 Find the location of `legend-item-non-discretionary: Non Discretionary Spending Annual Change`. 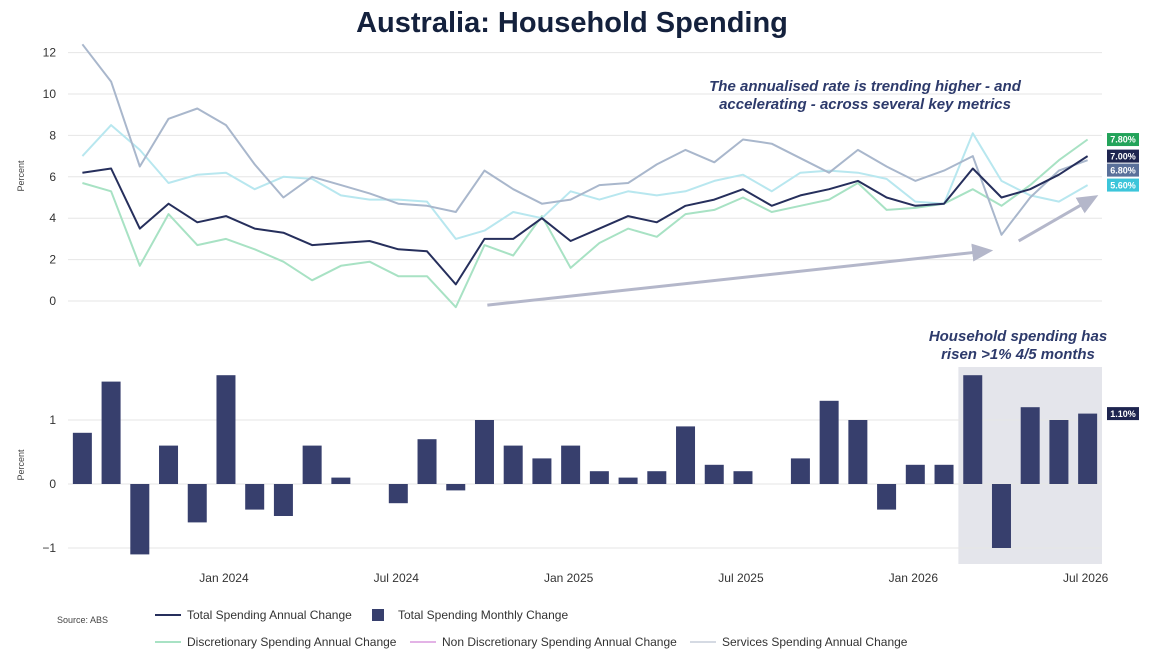

legend-item-non-discretionary: Non Discretionary Spending Annual Change is located at coordinates (543, 642).